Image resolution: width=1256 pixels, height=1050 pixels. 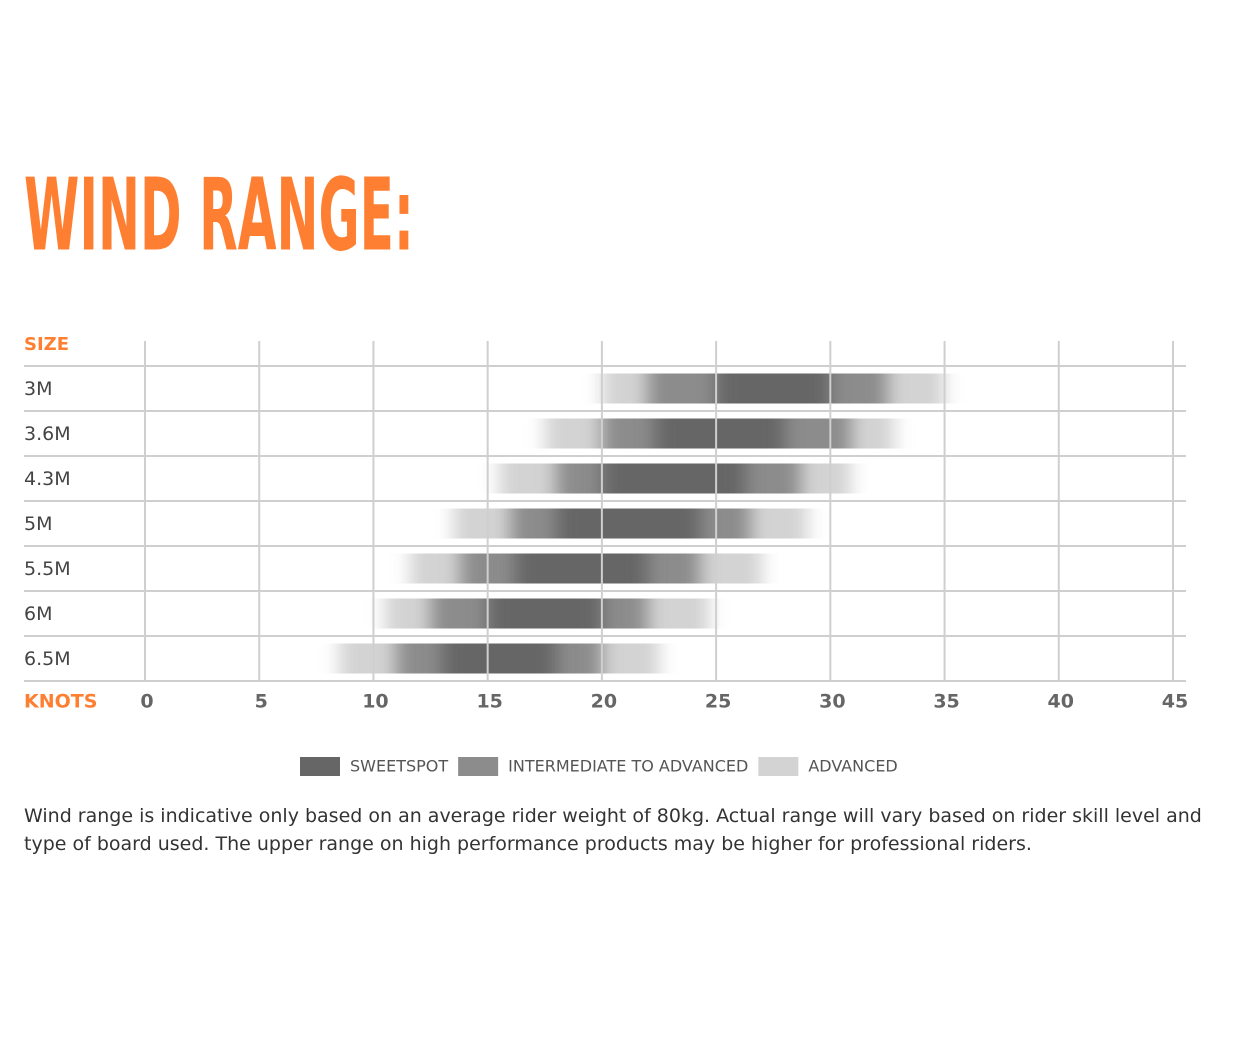 I want to click on x-axis-label: KNOTS, so click(x=60, y=702).